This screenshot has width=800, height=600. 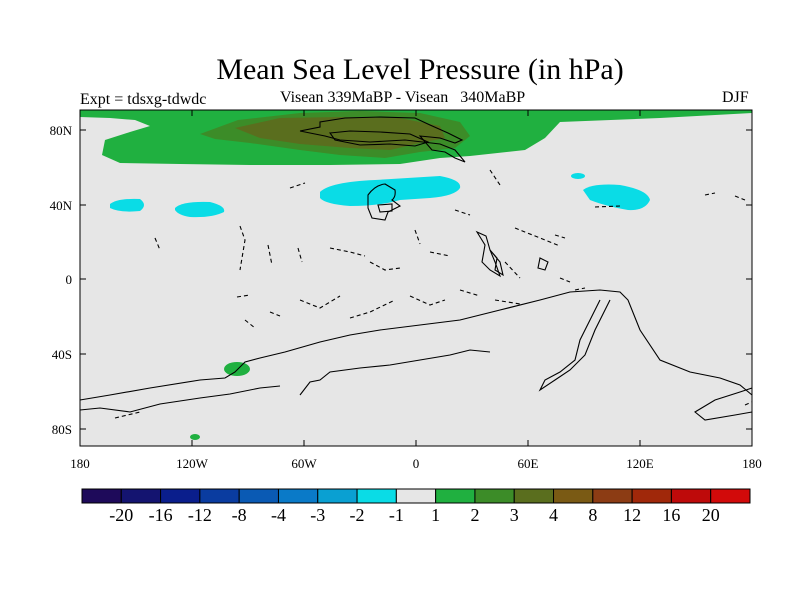 I want to click on east-negative-anomaly, so click(x=616, y=197).